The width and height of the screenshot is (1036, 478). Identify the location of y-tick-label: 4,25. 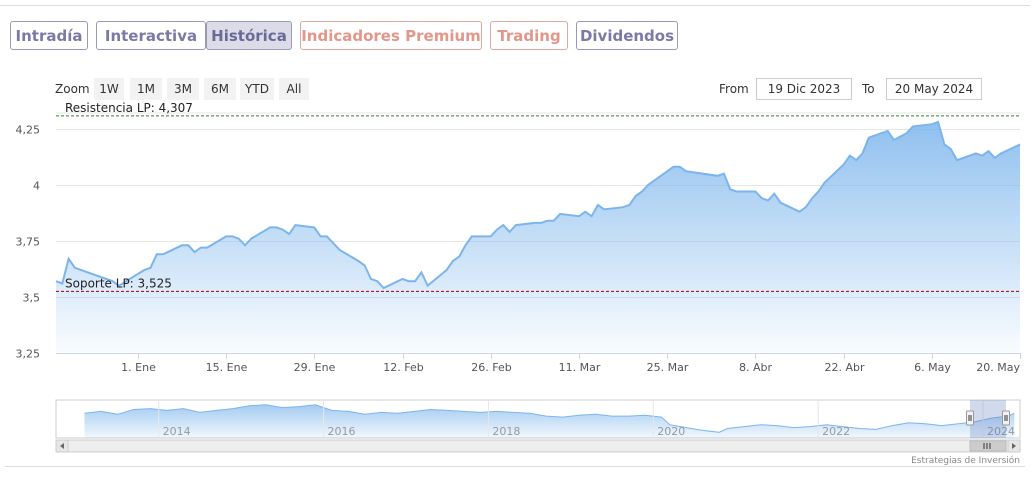
(28, 130).